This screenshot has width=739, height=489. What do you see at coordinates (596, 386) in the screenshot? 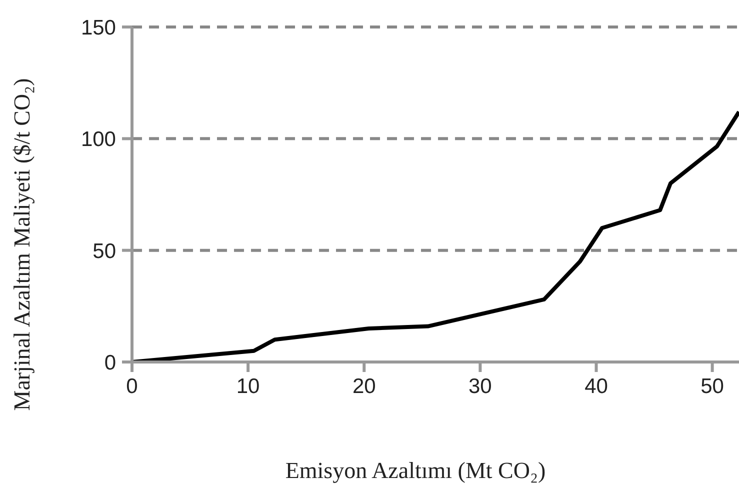
I see `x-tick-label: 40` at bounding box center [596, 386].